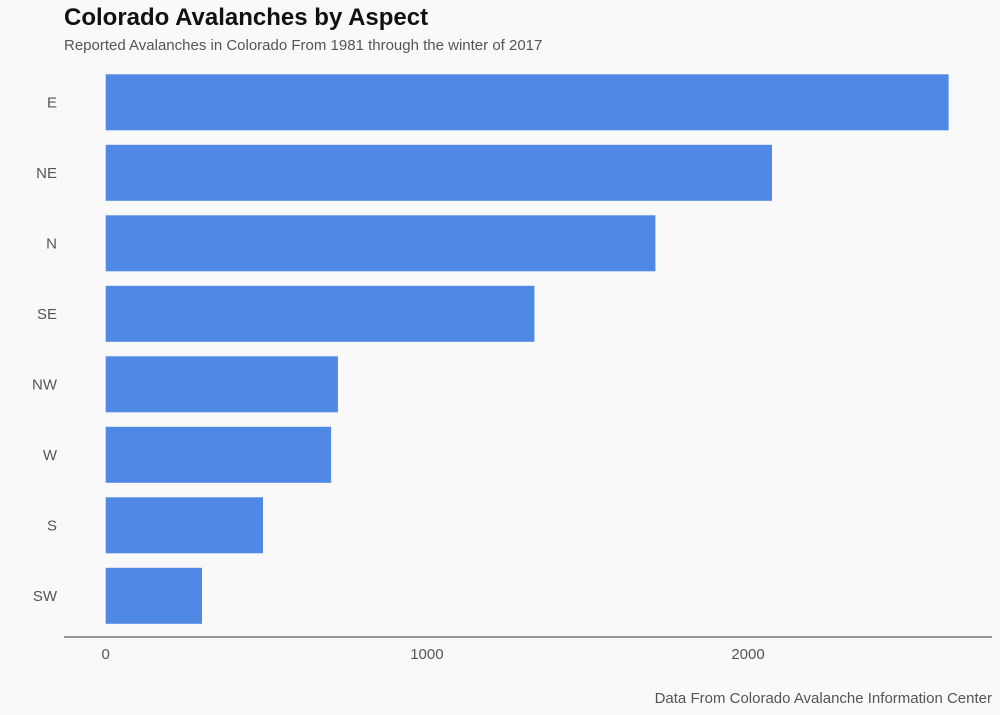 Image resolution: width=1000 pixels, height=715 pixels. What do you see at coordinates (221, 384) in the screenshot?
I see `bar-nw` at bounding box center [221, 384].